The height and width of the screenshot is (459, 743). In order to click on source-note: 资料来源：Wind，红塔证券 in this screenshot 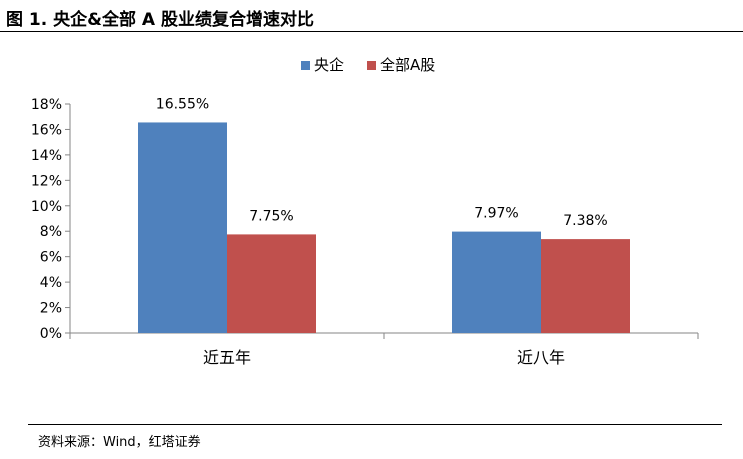, I will do `click(119, 442)`.